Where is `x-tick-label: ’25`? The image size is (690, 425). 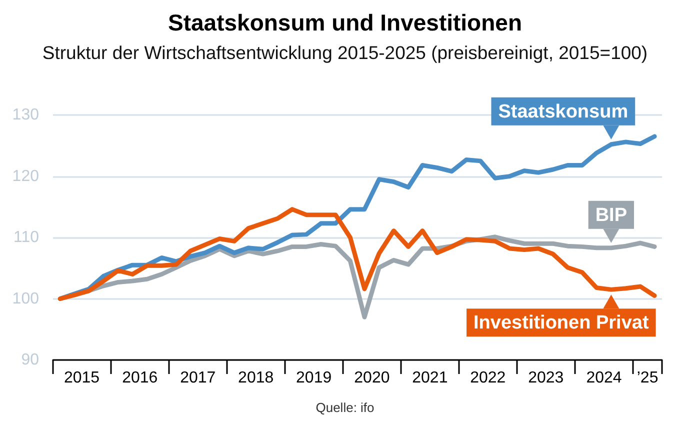 x-tick-label: ’25 is located at coordinates (647, 378).